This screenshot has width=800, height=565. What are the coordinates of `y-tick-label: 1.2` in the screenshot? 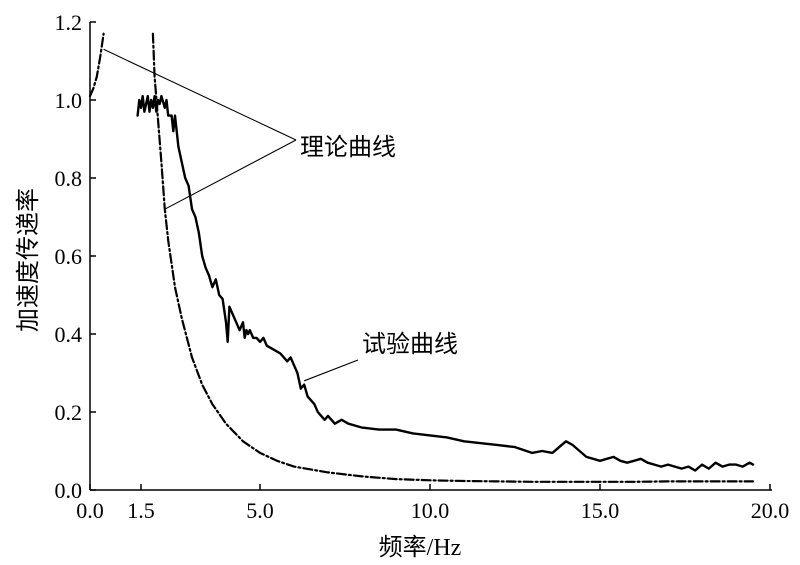 It's located at (69, 22).